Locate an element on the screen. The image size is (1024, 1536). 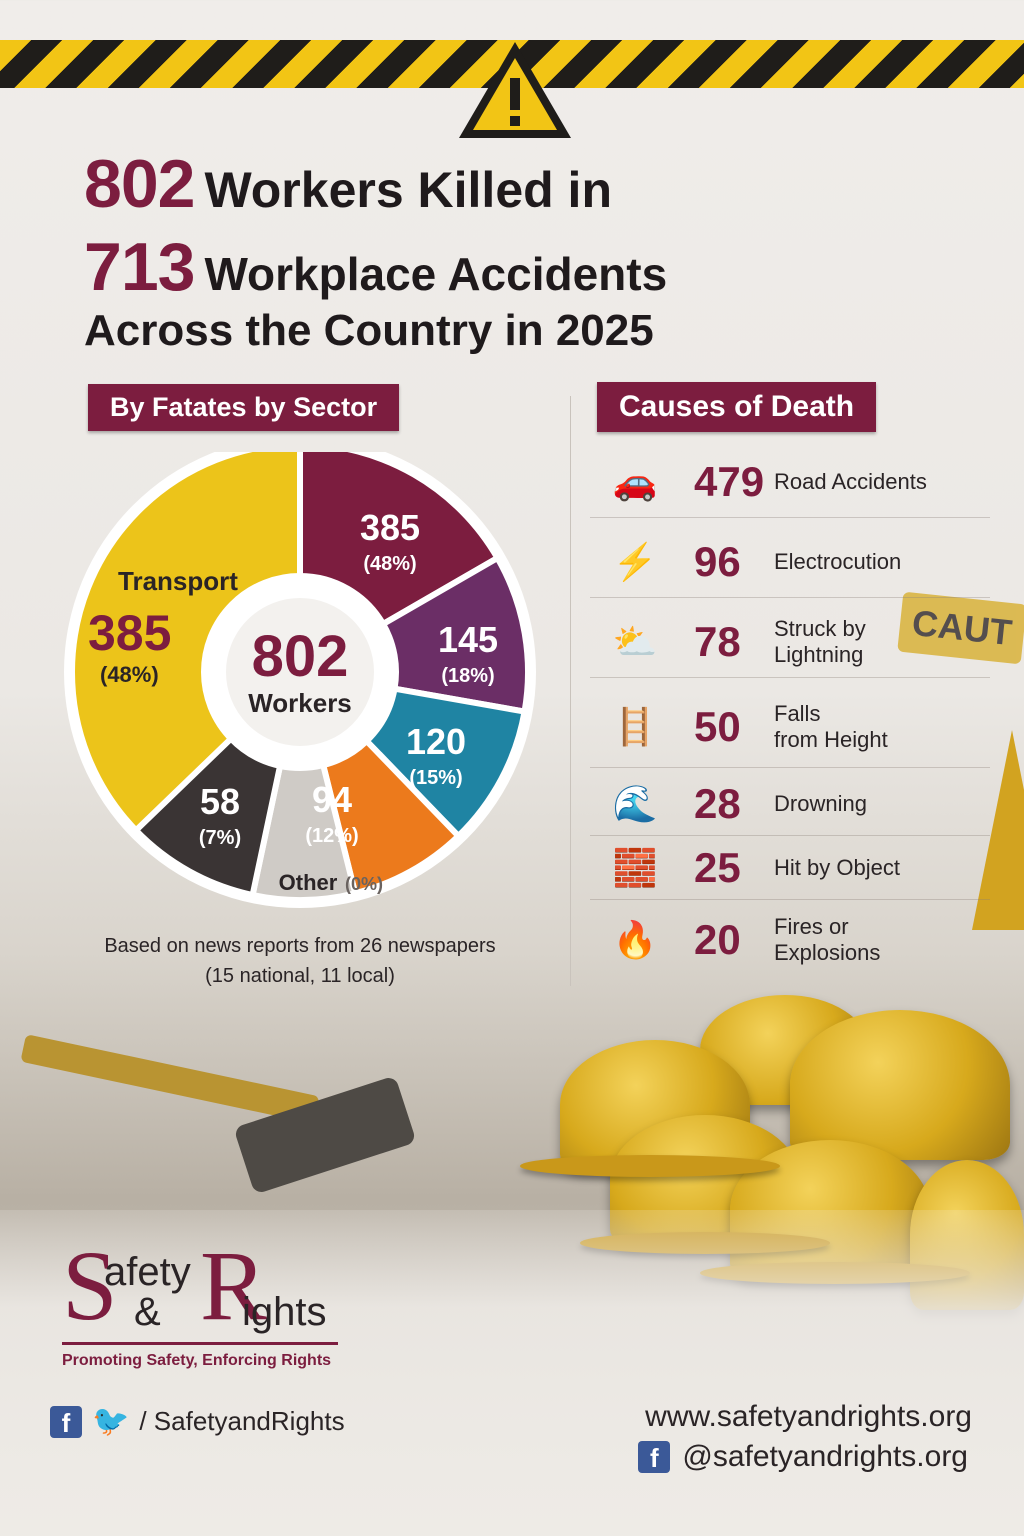
headline-line-3: Across the Country in 2025 is located at coordinates (369, 330).